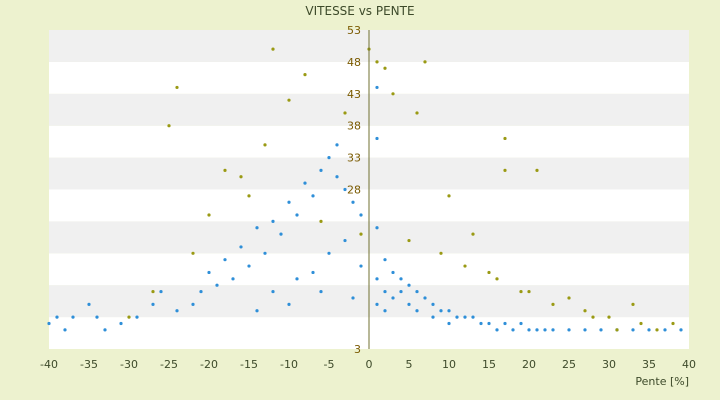  What do you see at coordinates (354, 94) in the screenshot?
I see `y-tick-label: 43` at bounding box center [354, 94].